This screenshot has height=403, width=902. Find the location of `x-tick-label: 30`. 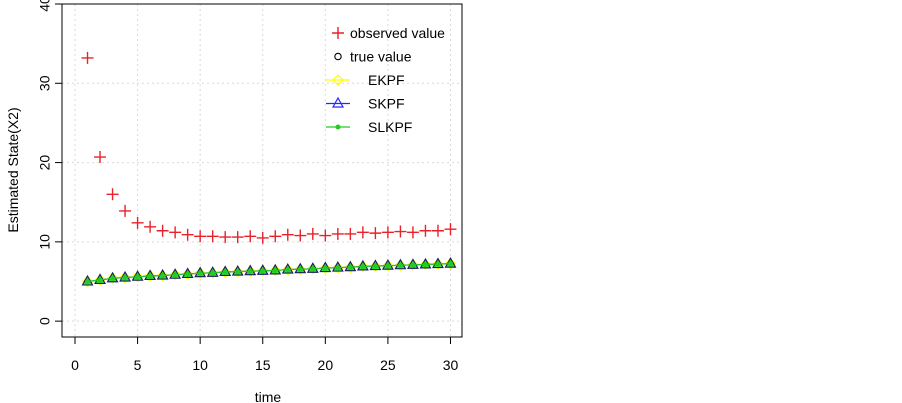

x-tick-label: 30 is located at coordinates (451, 365).